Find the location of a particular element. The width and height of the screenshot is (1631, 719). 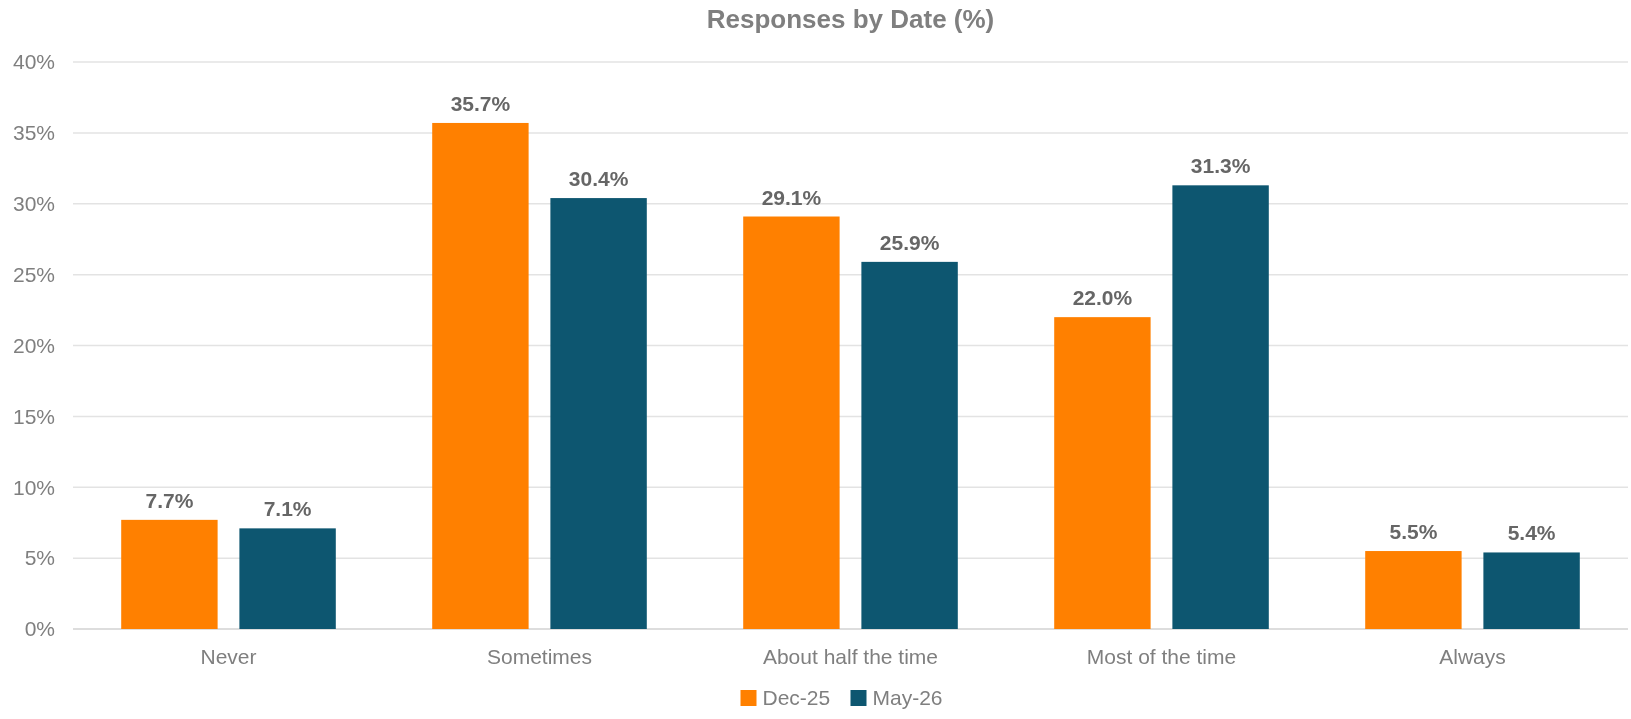

y-tick-label: 25% is located at coordinates (33, 274).